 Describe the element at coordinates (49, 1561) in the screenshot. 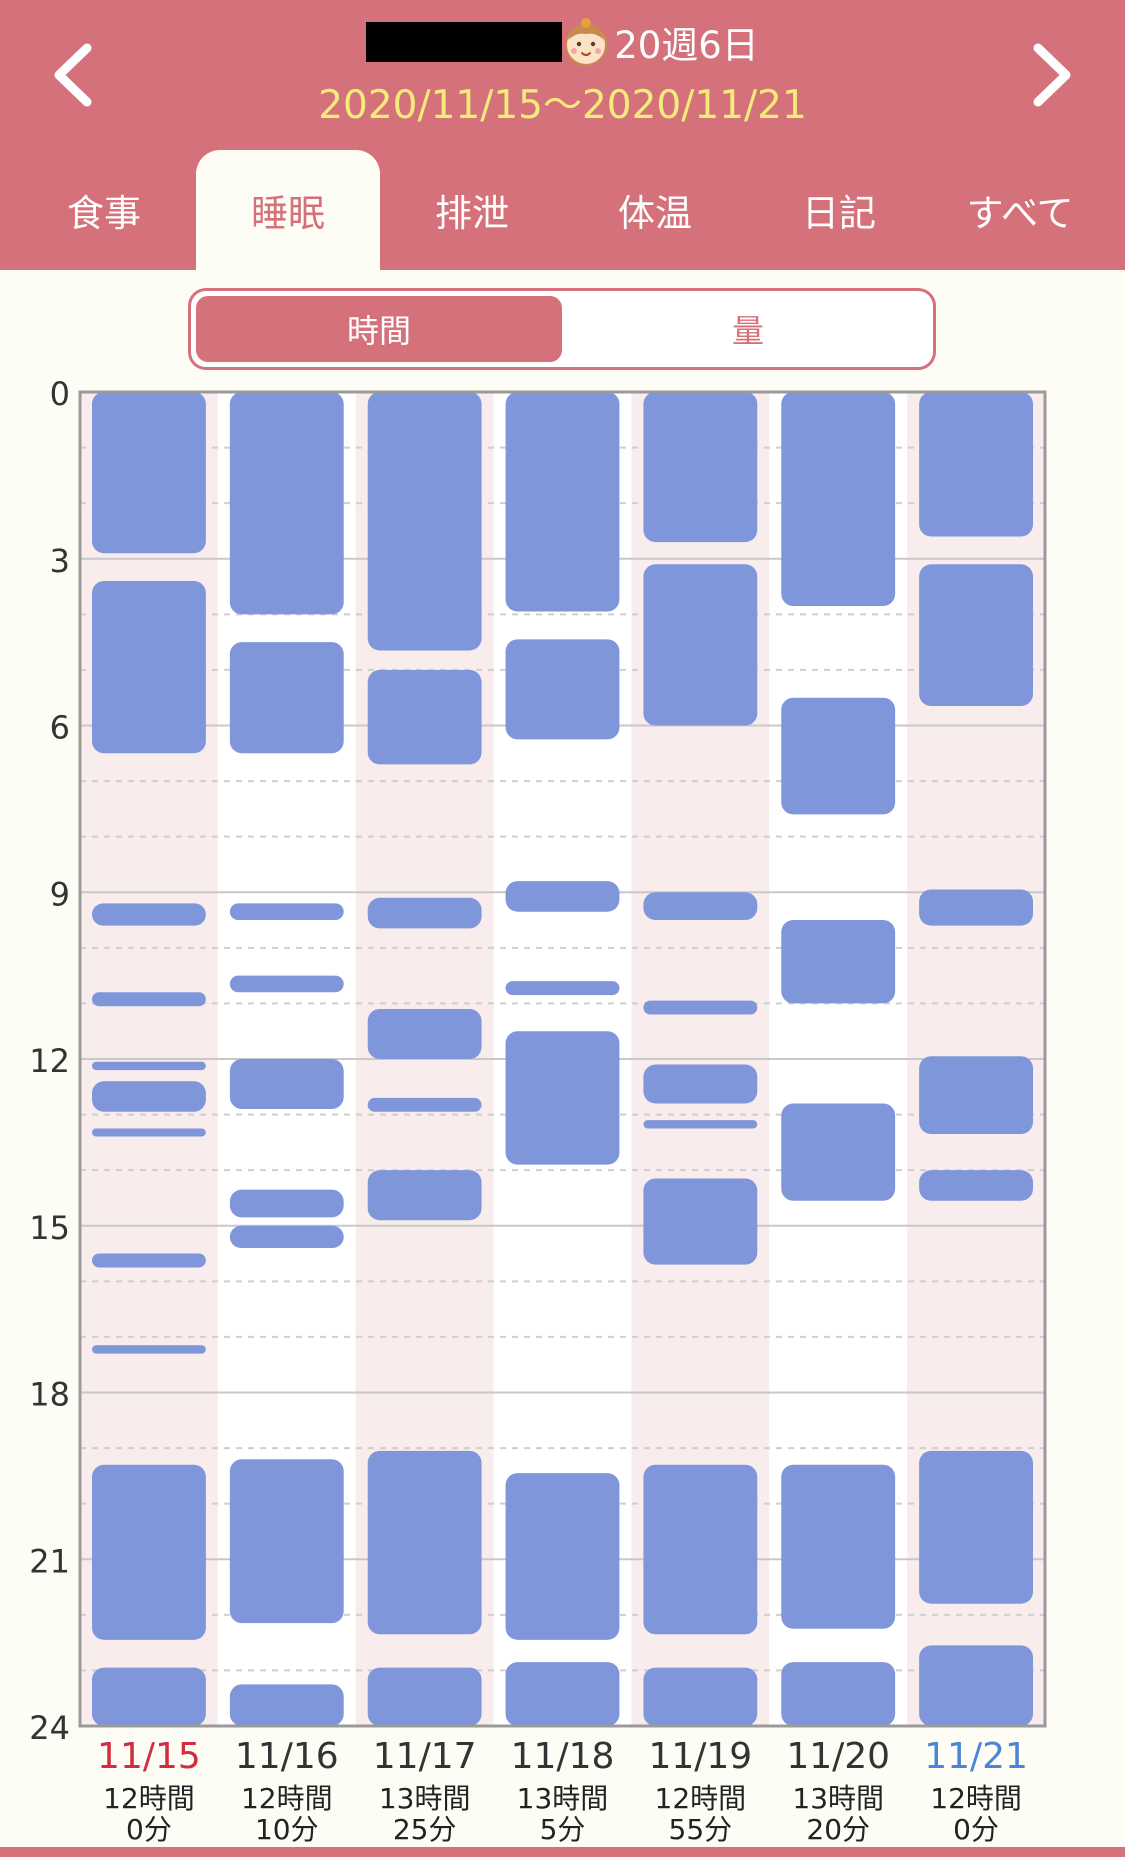

I see `y-tick-label: 21` at that location.